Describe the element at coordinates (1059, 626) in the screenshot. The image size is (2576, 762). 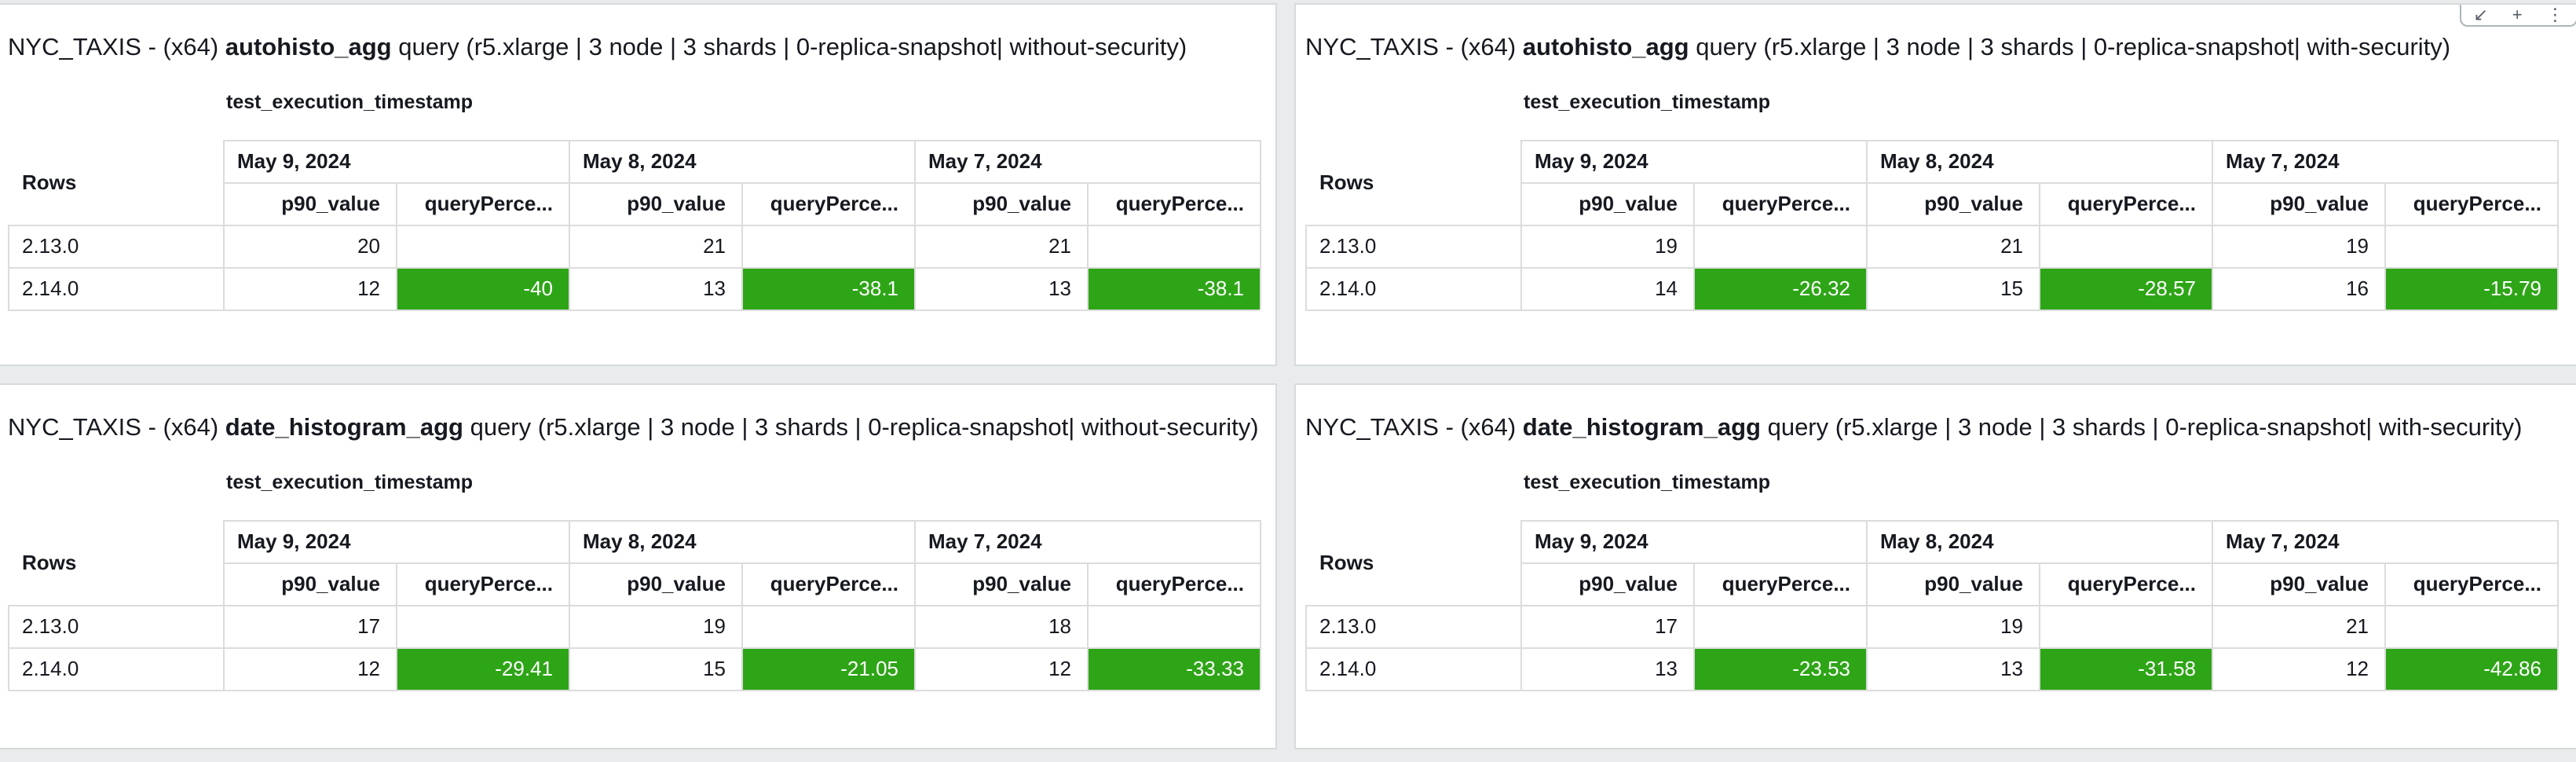
I see `p90-value-cell: 18` at that location.